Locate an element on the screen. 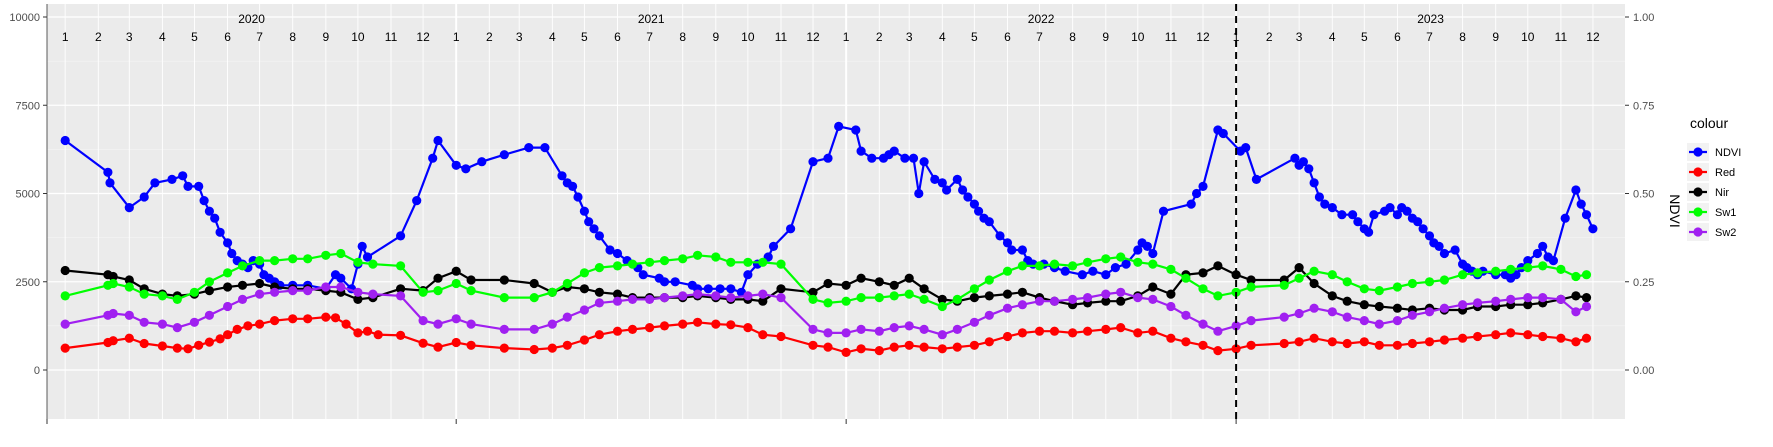 This screenshot has height=447, width=1773. month-label: 7 is located at coordinates (259, 37).